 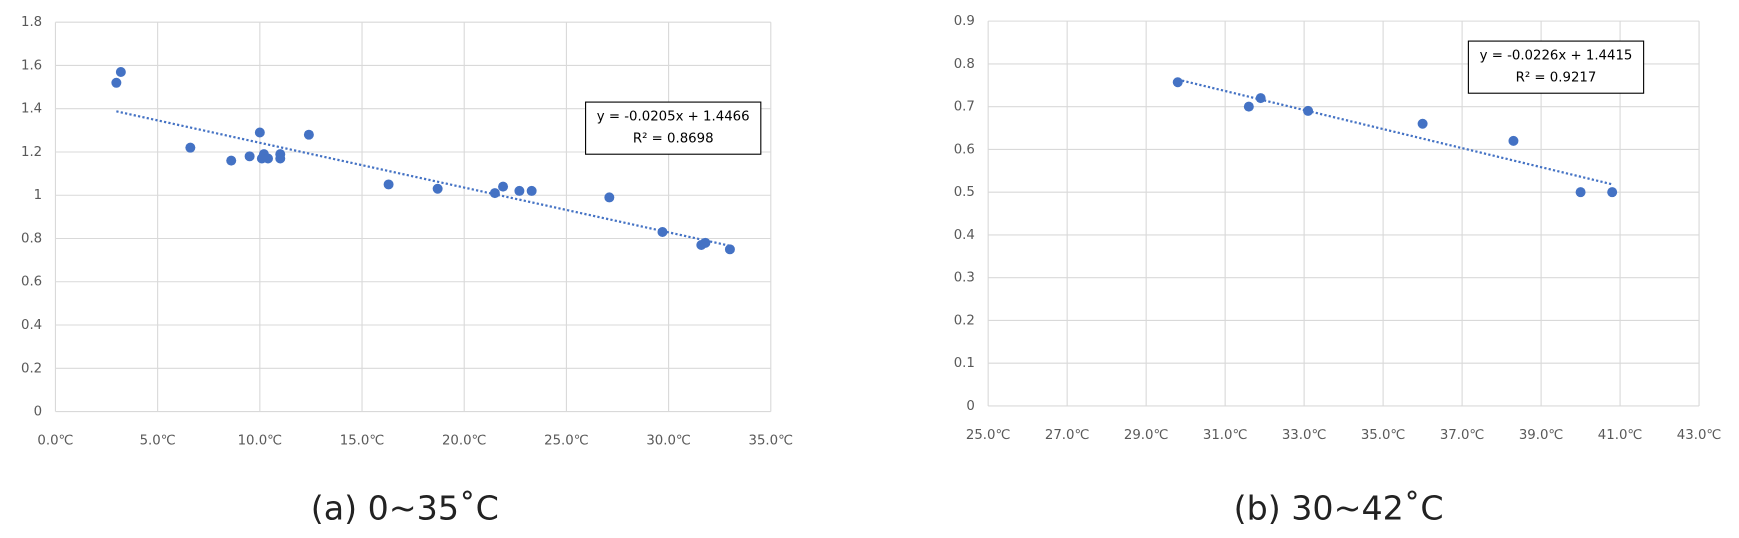 What do you see at coordinates (31, 65) in the screenshot?
I see `y-tick-label: 1.6` at bounding box center [31, 65].